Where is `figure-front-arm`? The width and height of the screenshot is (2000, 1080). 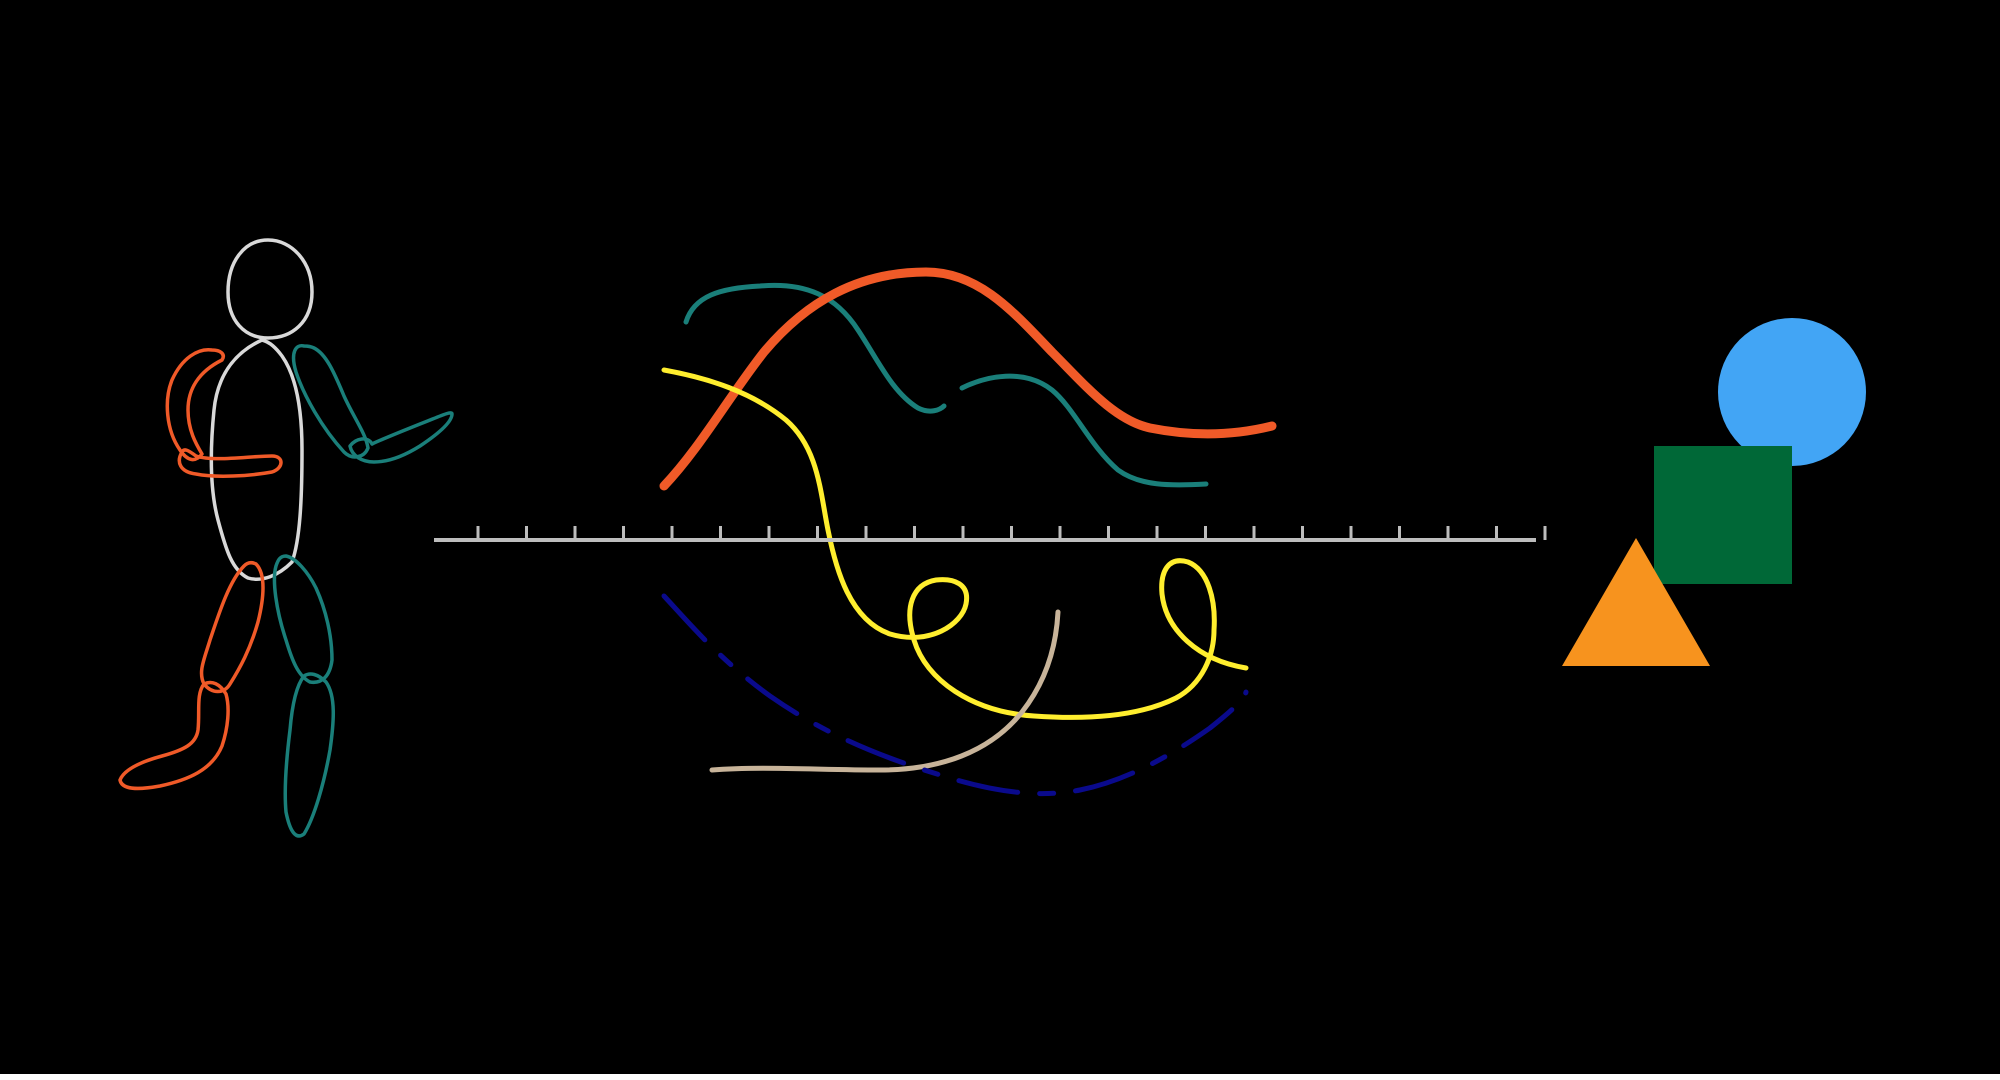 figure-front-arm is located at coordinates (330, 401).